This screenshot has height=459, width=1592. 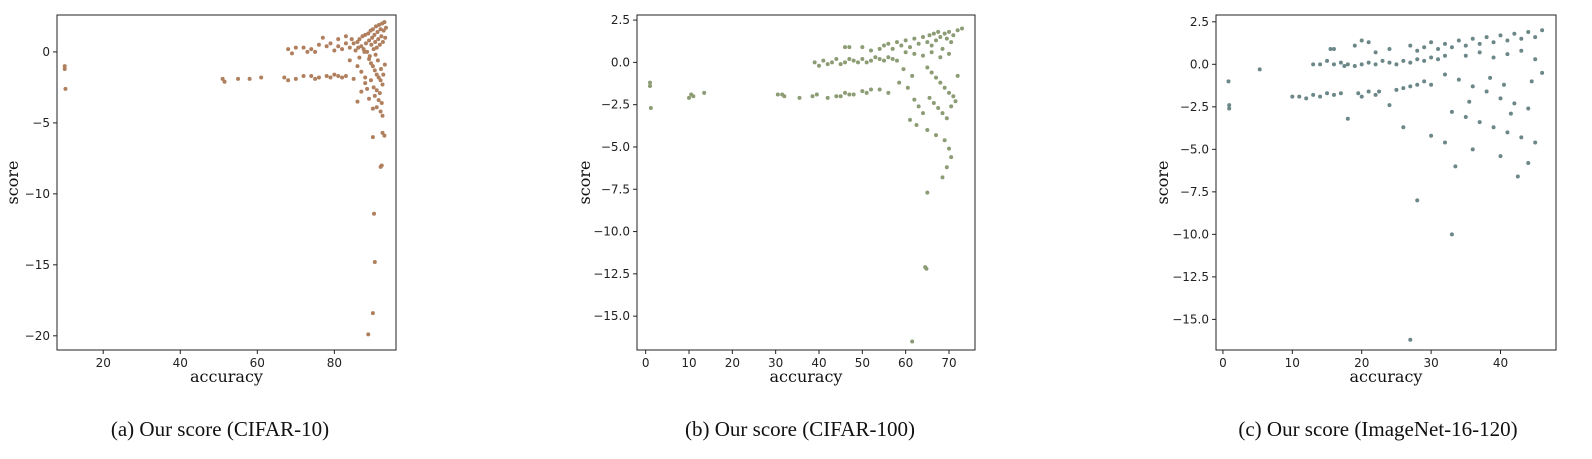 What do you see at coordinates (584, 183) in the screenshot?
I see `y-axis-title: score` at bounding box center [584, 183].